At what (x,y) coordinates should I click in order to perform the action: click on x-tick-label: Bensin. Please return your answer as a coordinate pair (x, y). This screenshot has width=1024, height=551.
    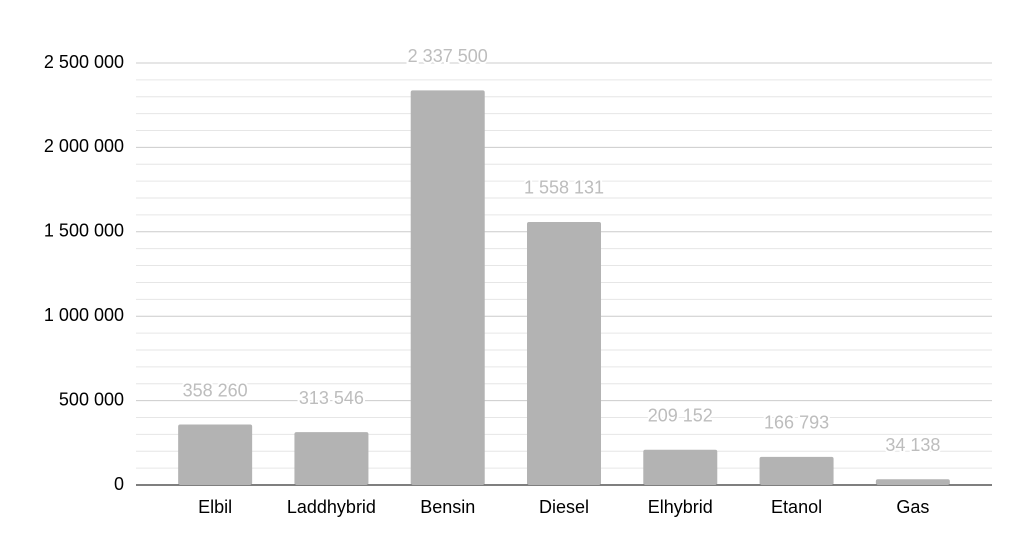
    Looking at the image, I should click on (447, 507).